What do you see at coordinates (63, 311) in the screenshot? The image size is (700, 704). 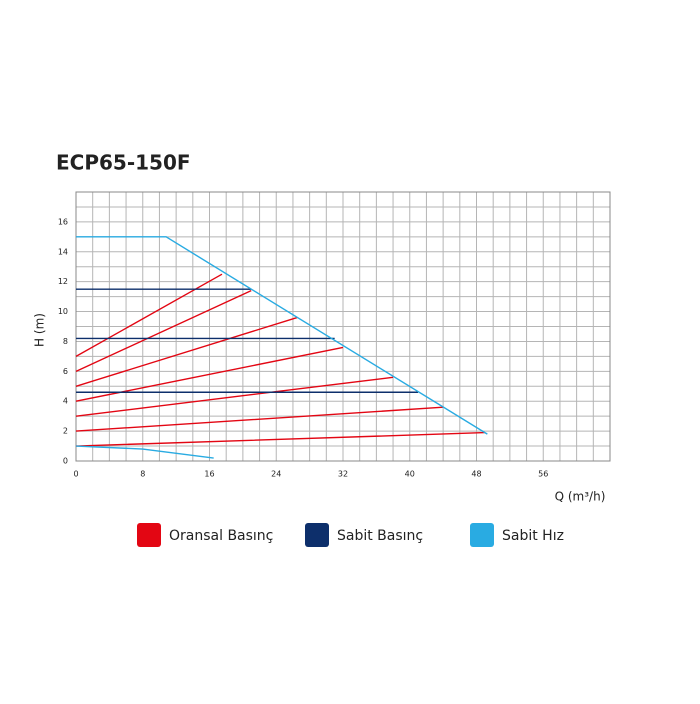 I see `y-tick-label: 10` at bounding box center [63, 311].